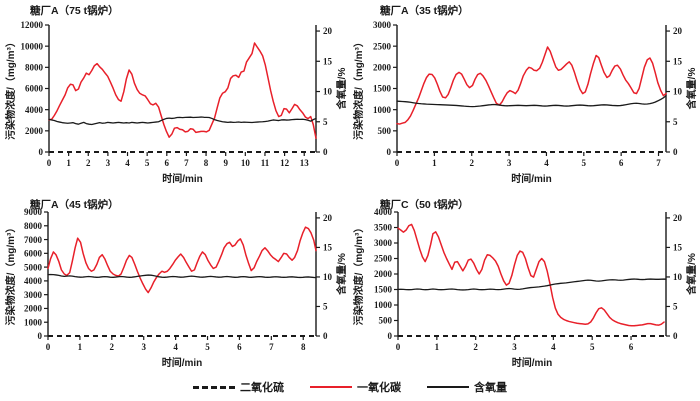 Image resolution: width=700 pixels, height=401 pixels. What do you see at coordinates (379, 388) in the screenshot?
I see `legend-label-co: 一氧化碳` at bounding box center [379, 388].